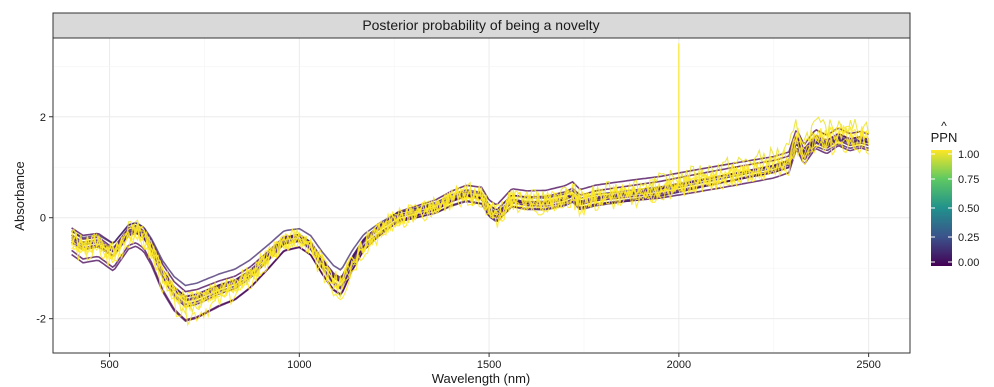  I want to click on legend-title-hat: ^, so click(944, 126).